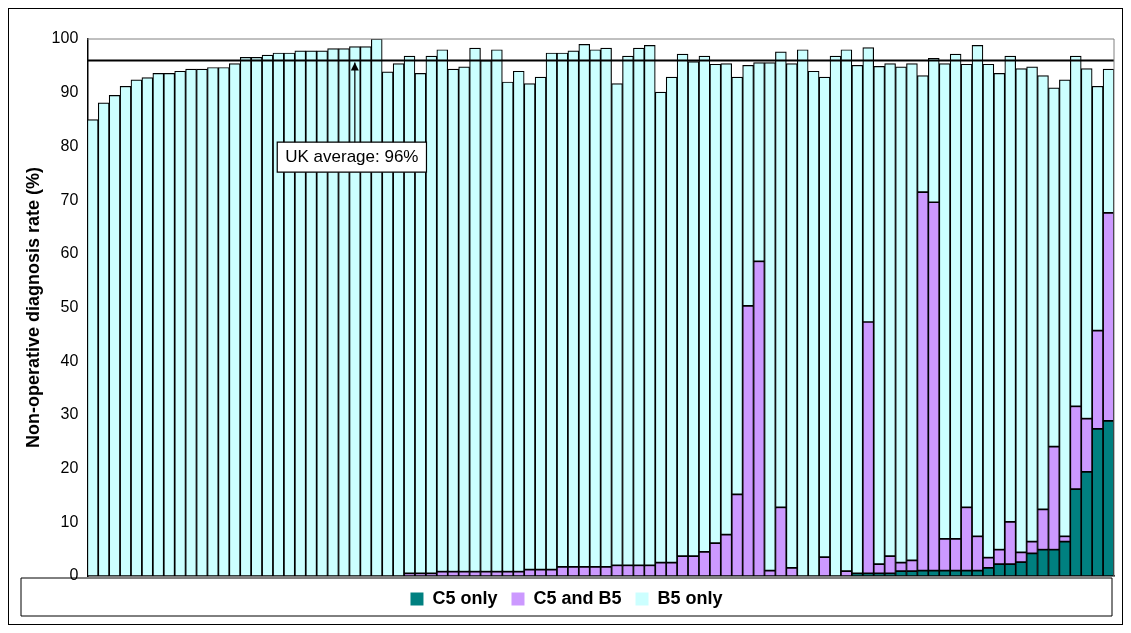 Image resolution: width=1131 pixels, height=633 pixels. What do you see at coordinates (69, 360) in the screenshot?
I see `y-tick-label: 40` at bounding box center [69, 360].